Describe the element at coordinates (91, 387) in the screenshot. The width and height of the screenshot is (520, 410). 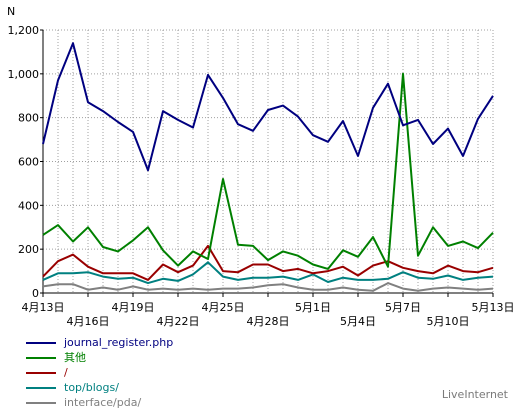
I see `legend-label: top/blogs/` at that location.